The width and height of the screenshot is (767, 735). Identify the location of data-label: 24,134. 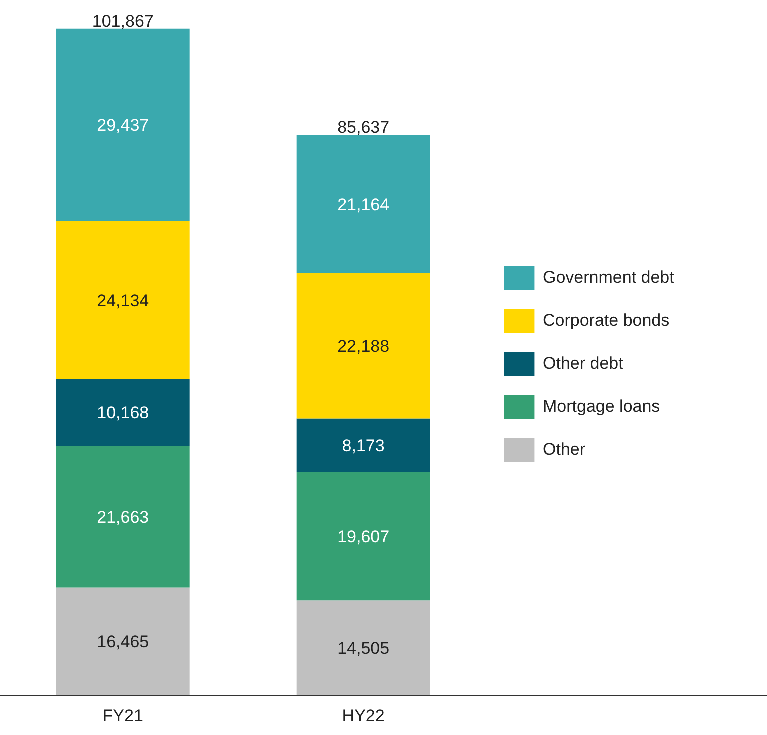
(123, 300).